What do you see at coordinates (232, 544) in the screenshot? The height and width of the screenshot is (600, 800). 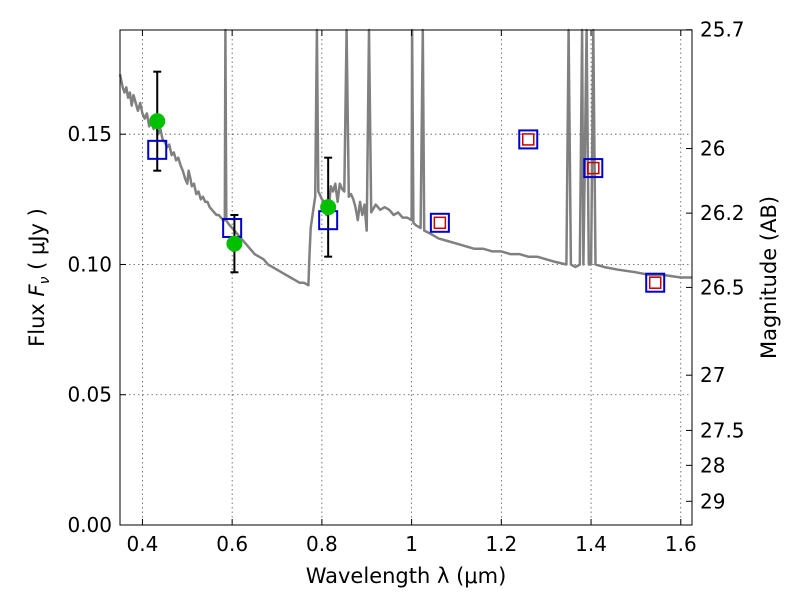 I see `x-tick-label: 0.6` at bounding box center [232, 544].